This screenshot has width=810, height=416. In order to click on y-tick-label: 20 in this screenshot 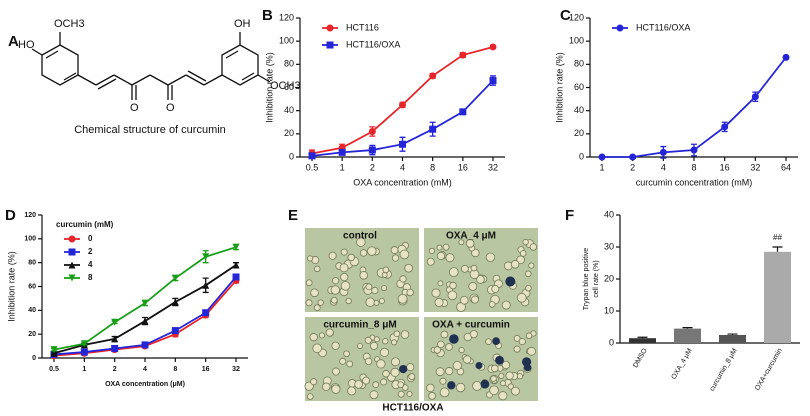, I will do `click(289, 133)`.